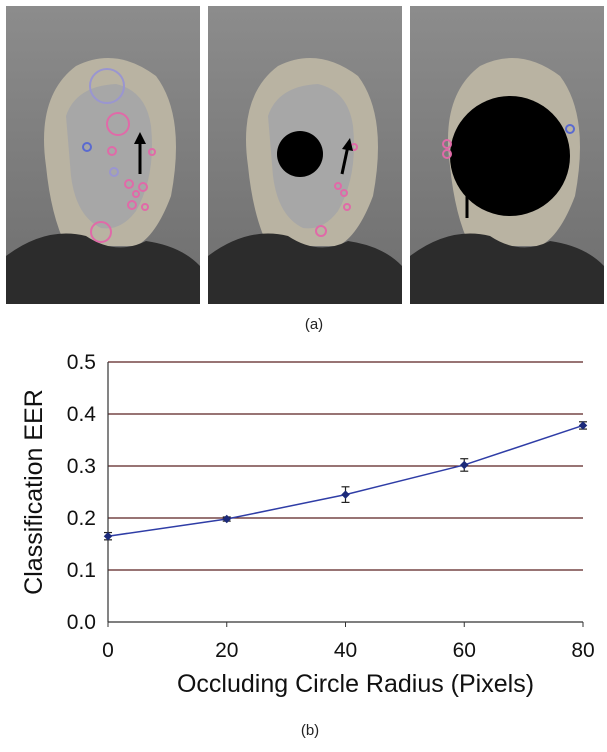  I want to click on occluding-circle-small, so click(300, 154).